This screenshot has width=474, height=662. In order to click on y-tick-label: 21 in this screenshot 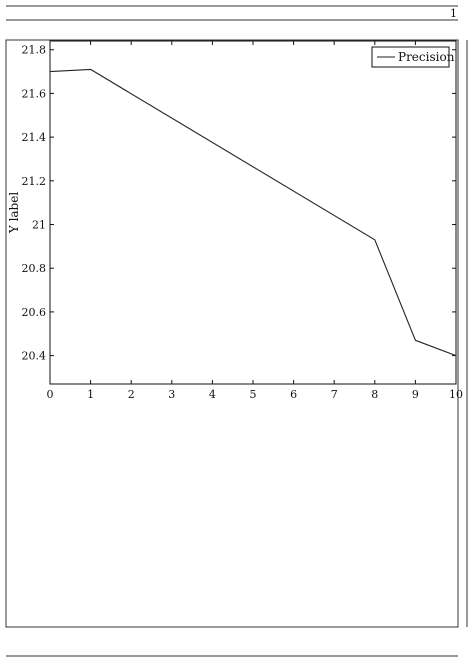, I will do `click(39, 225)`.